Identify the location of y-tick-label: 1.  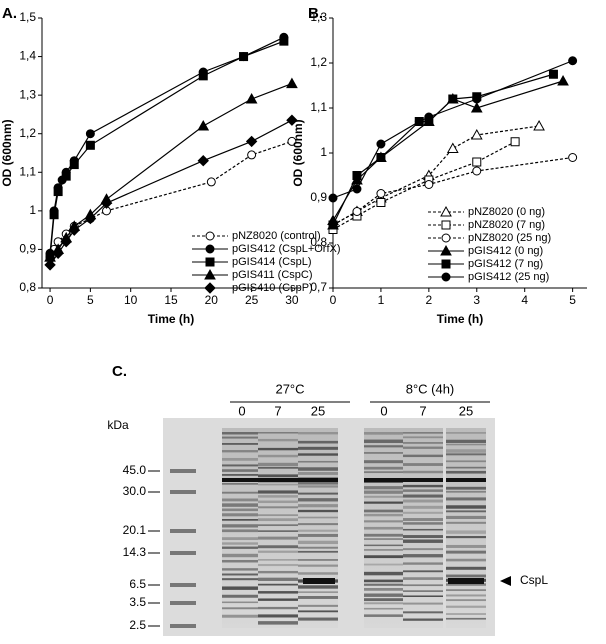
(32, 210).